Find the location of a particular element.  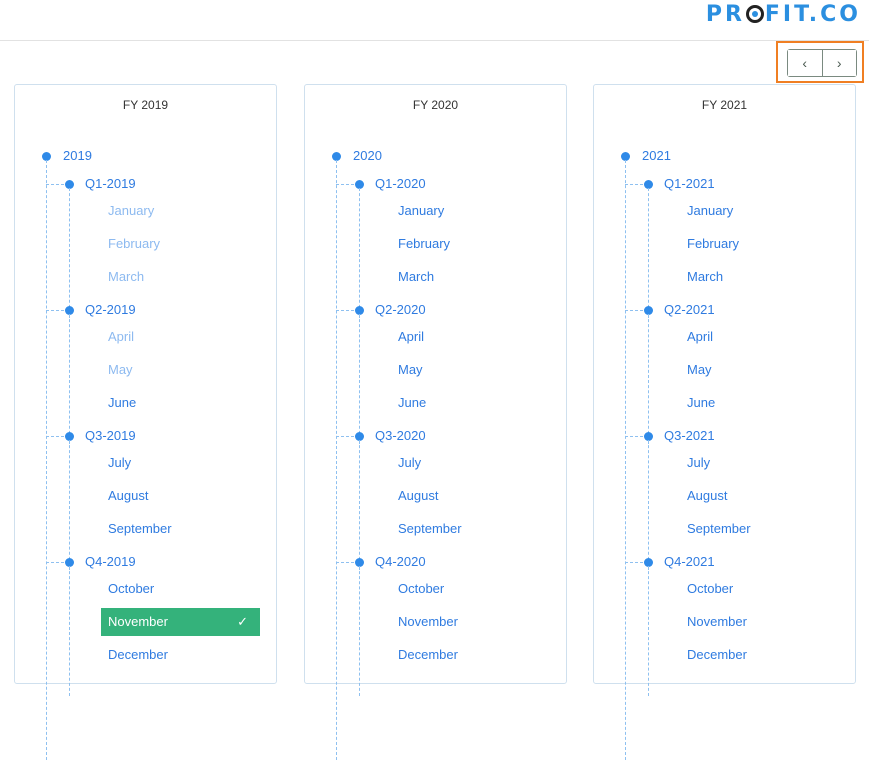

profitco-logo: PR FIT.CO is located at coordinates (783, 14).